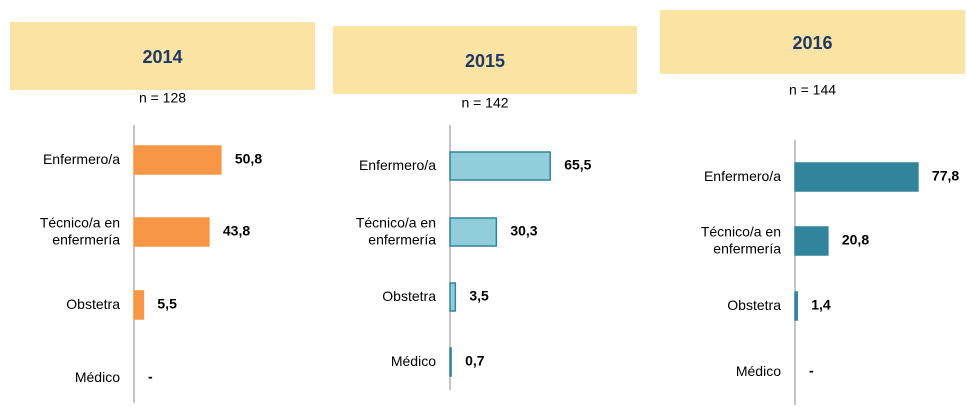  I want to click on value-label: 77,8, so click(945, 176).